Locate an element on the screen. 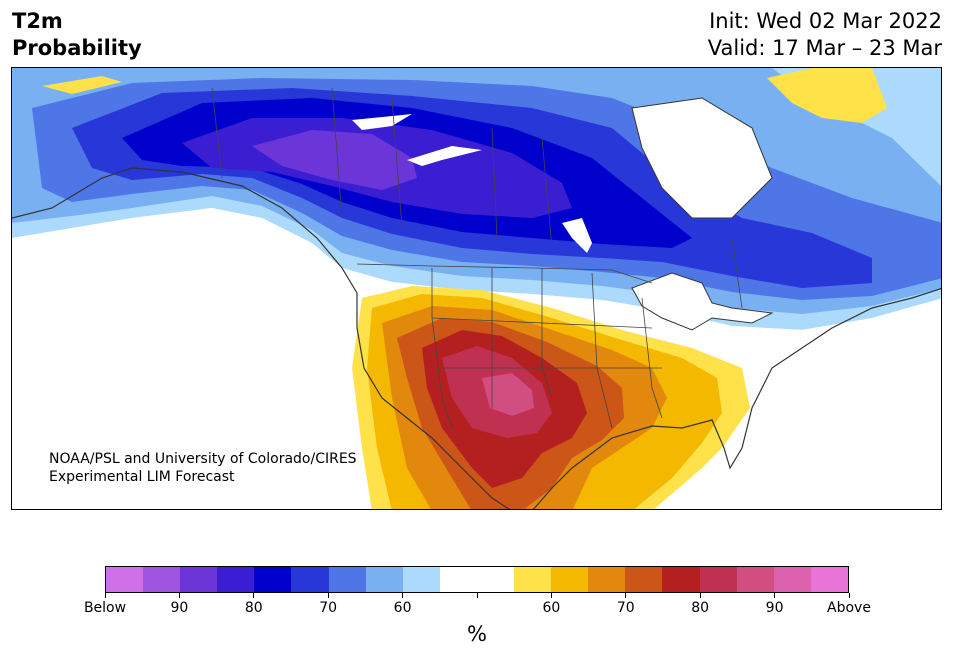  colorbar is located at coordinates (477, 579).